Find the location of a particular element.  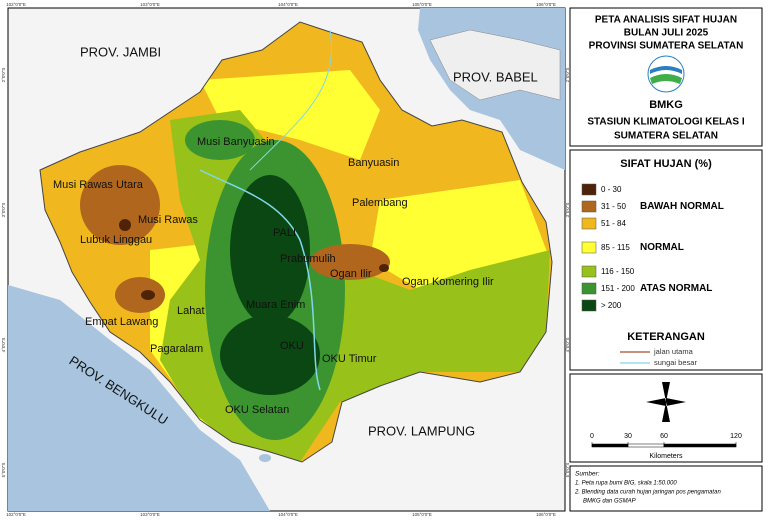

place-label: Musi Banyuasin is located at coordinates (236, 142).